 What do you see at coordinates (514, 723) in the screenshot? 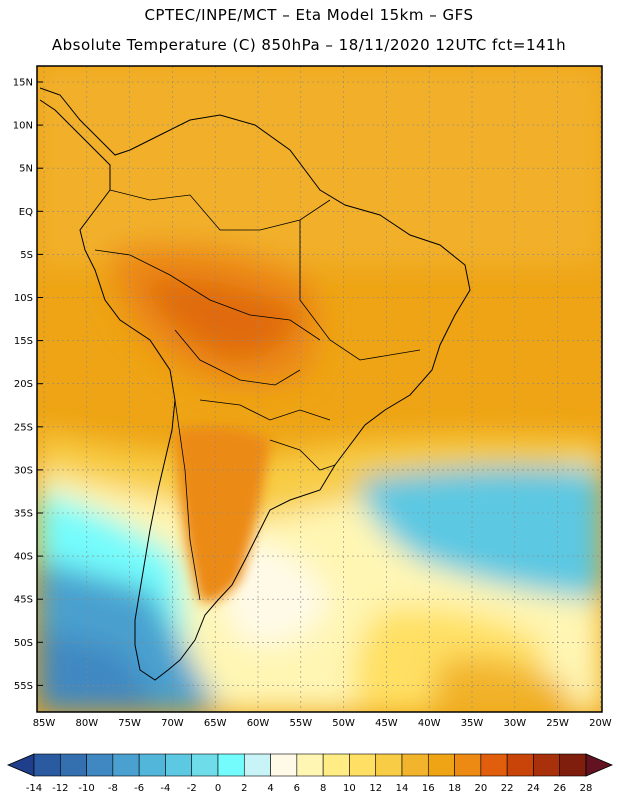
I see `longitude-label: 30W` at bounding box center [514, 723].